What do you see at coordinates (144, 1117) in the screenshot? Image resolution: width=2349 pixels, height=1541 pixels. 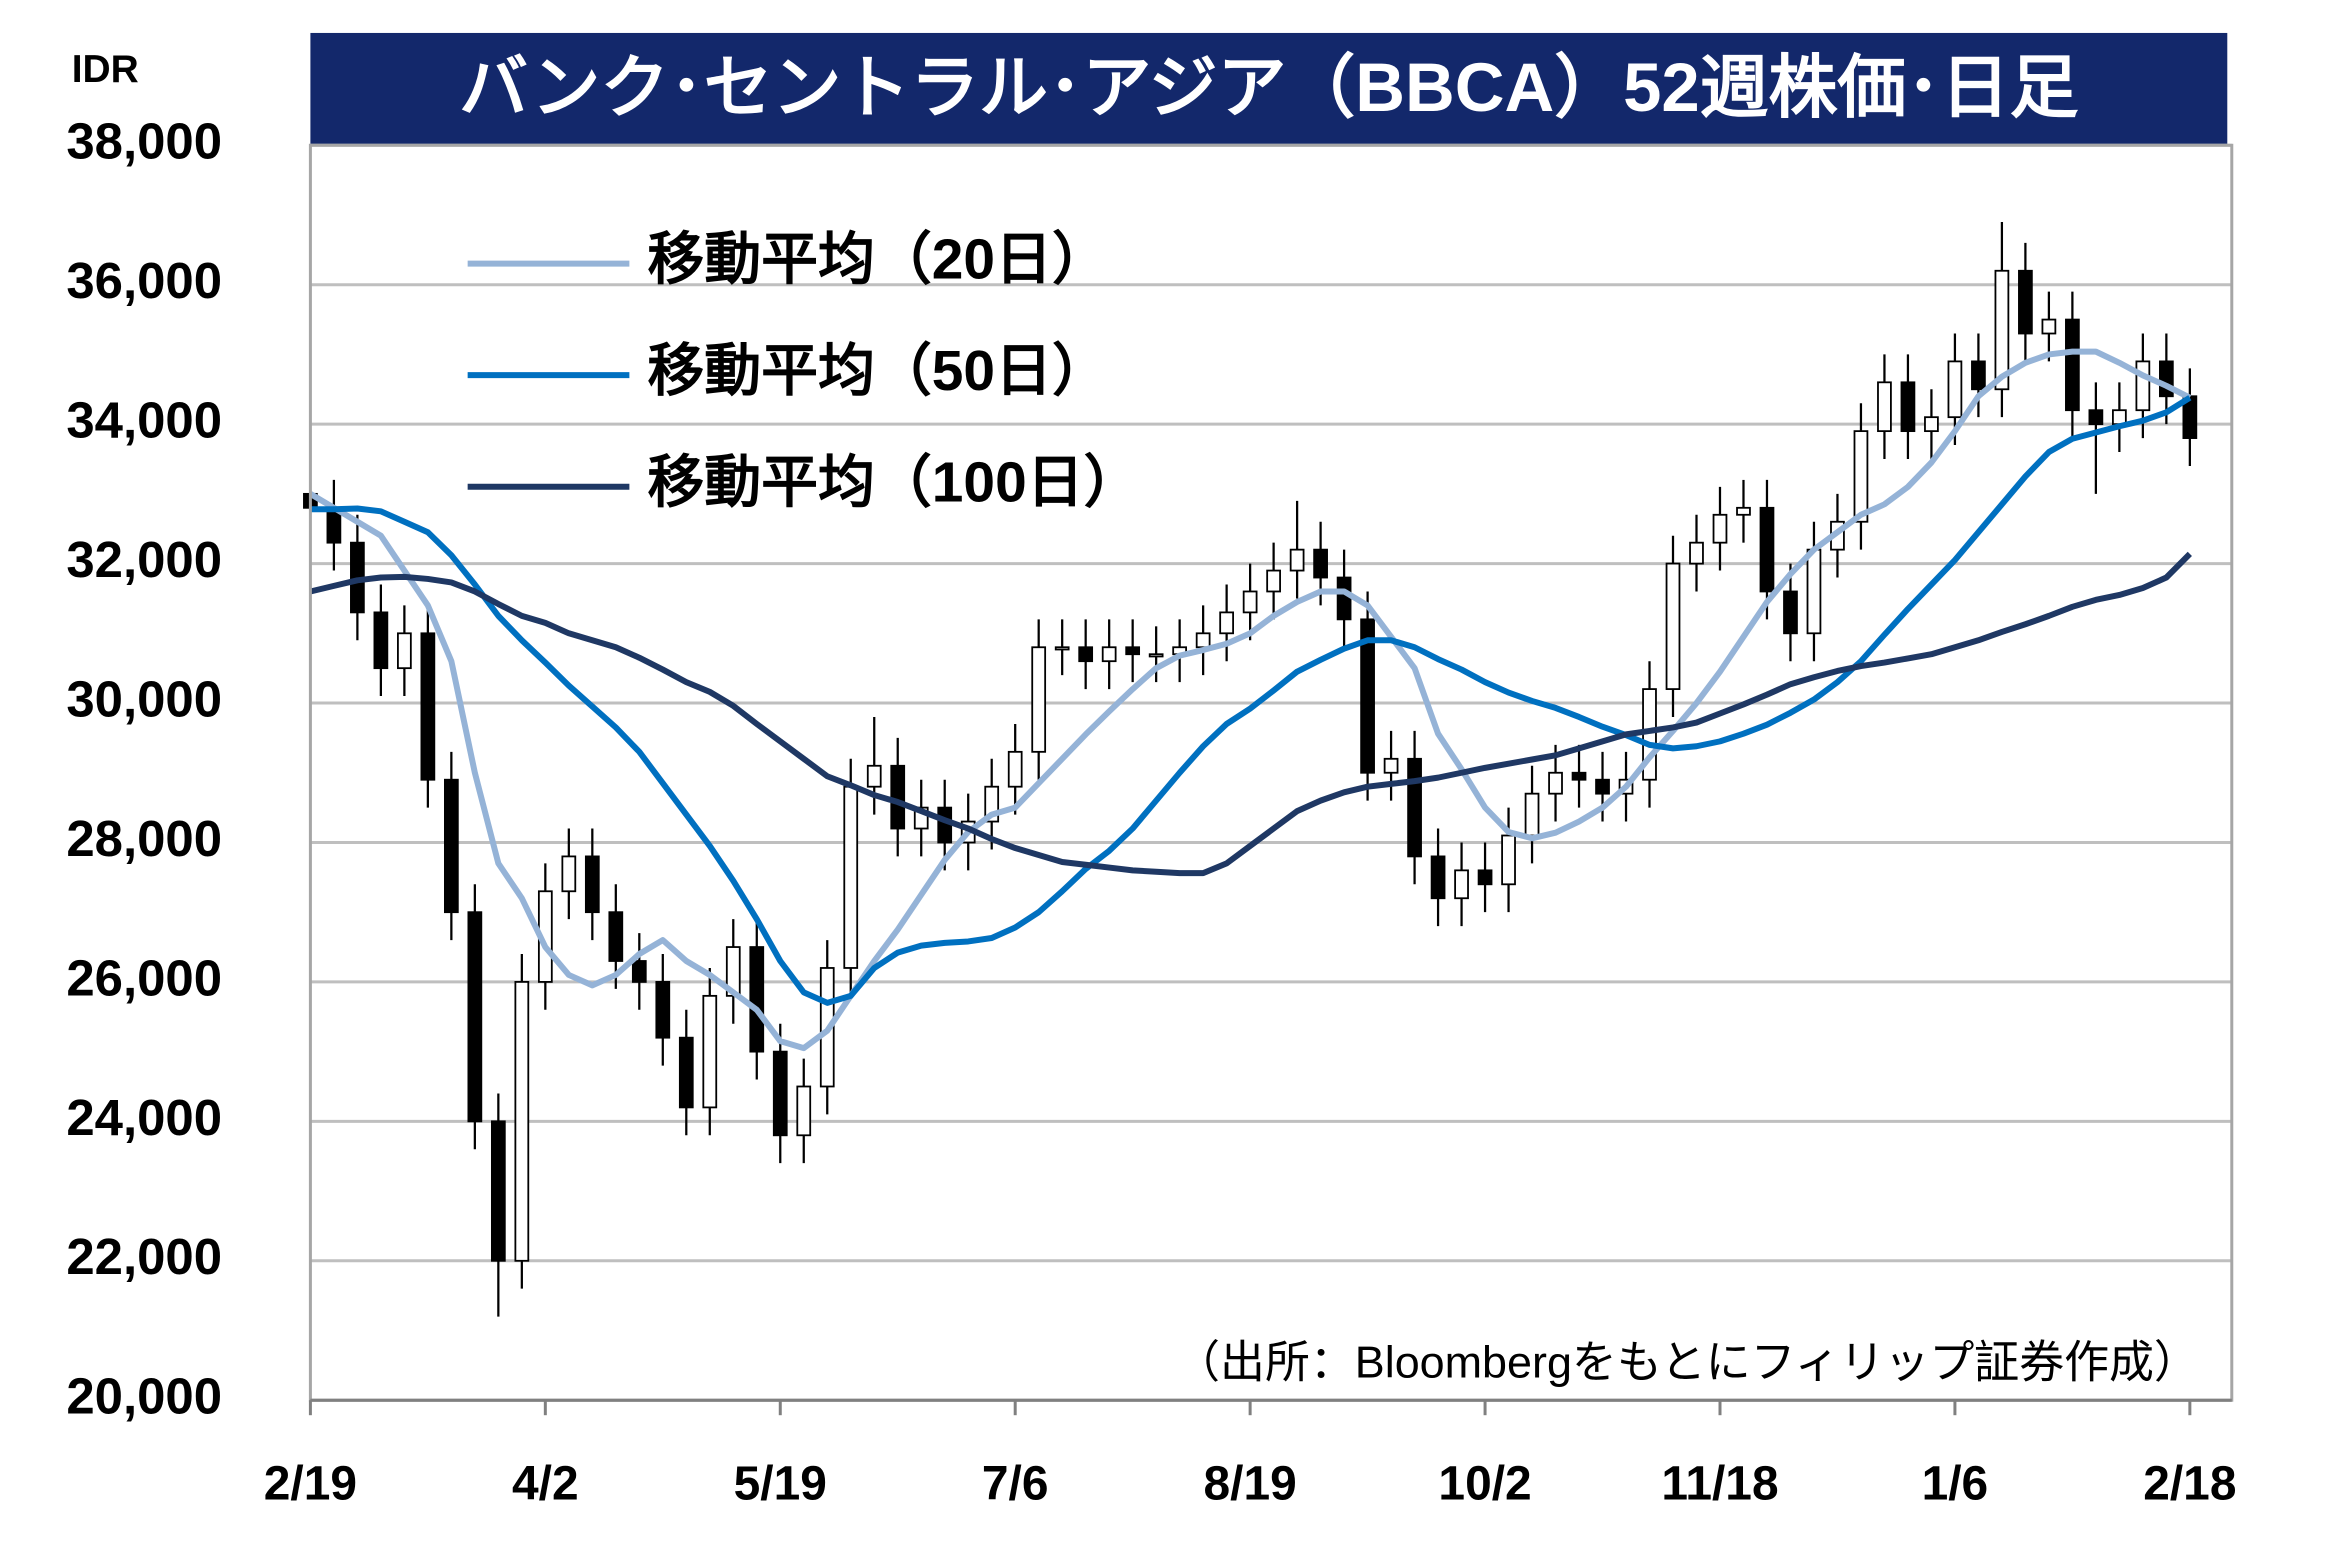 I see `y-tick-label: 24,000` at bounding box center [144, 1117].